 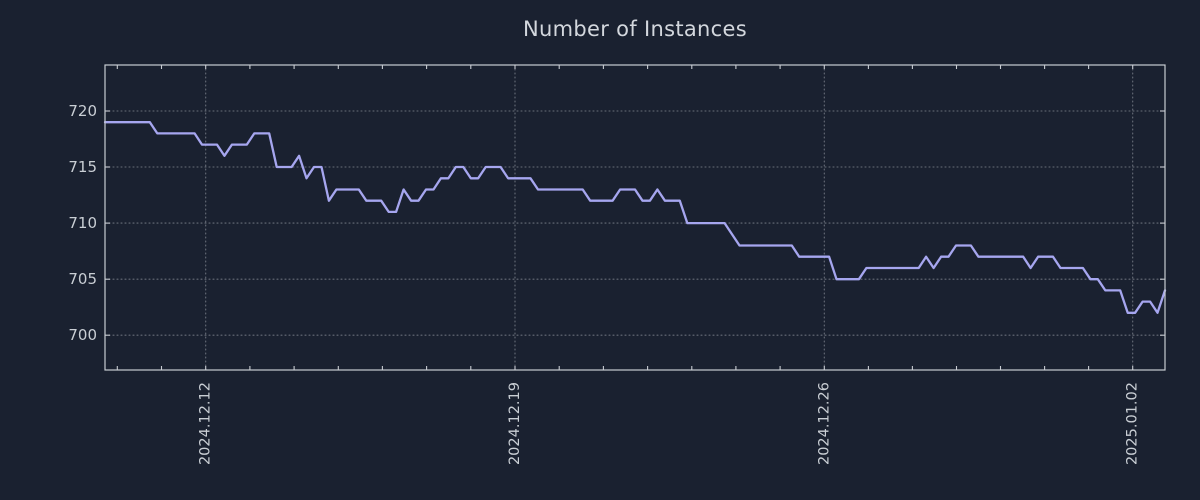 I want to click on x-tick-label: 2024.12.26, so click(x=824, y=423).